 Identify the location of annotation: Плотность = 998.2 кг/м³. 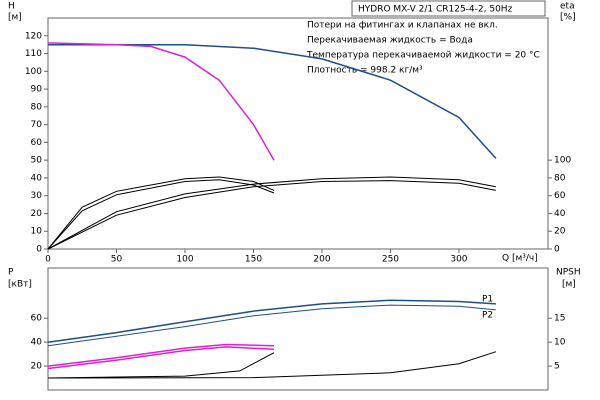
(365, 71).